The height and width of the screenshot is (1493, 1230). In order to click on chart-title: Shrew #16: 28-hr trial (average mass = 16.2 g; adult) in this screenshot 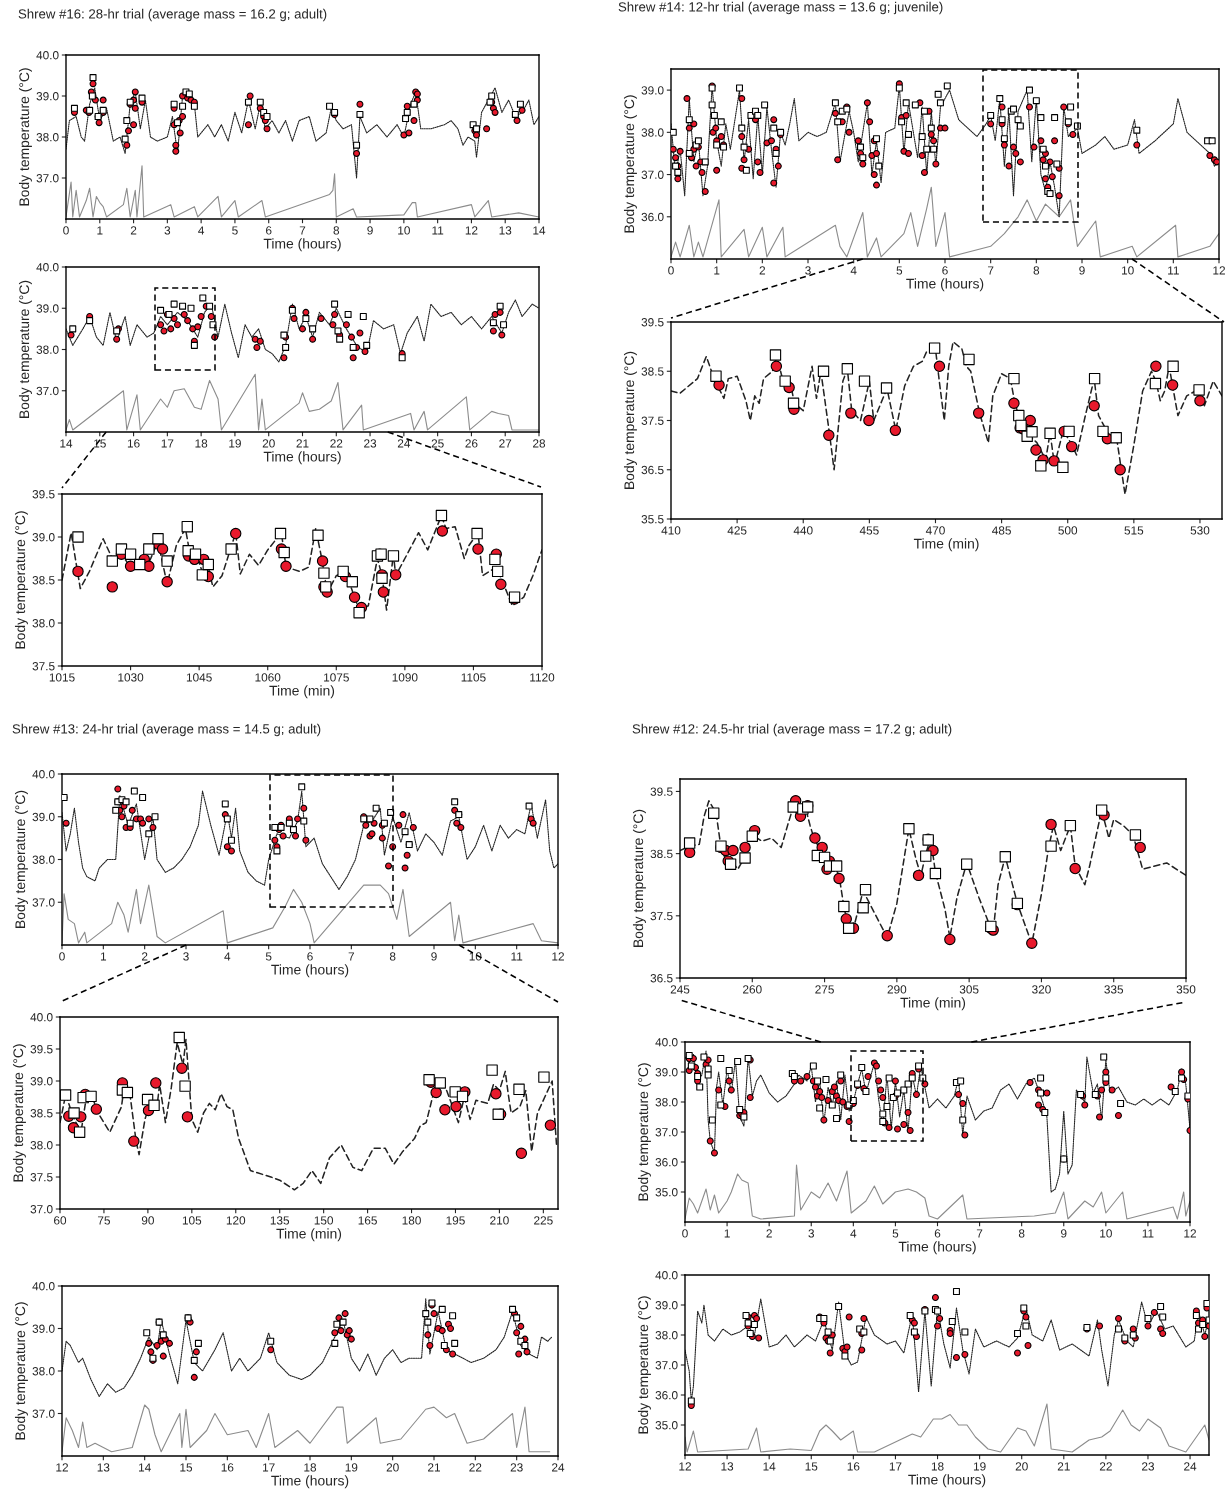, I will do `click(172, 15)`.